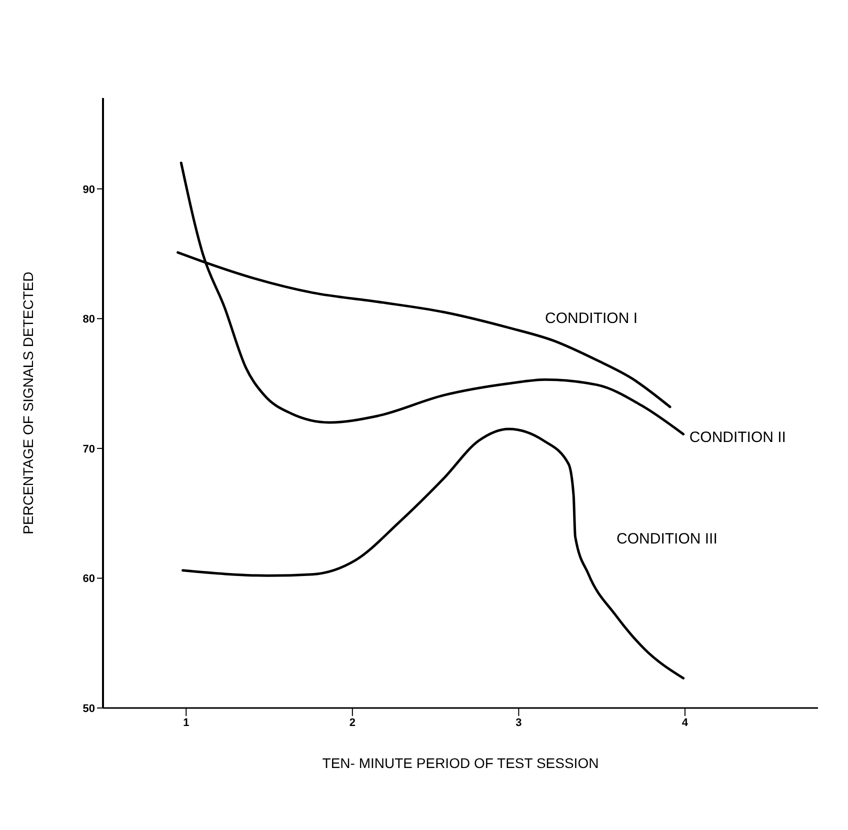 The width and height of the screenshot is (848, 830). I want to click on x-tick-label: 2, so click(352, 722).